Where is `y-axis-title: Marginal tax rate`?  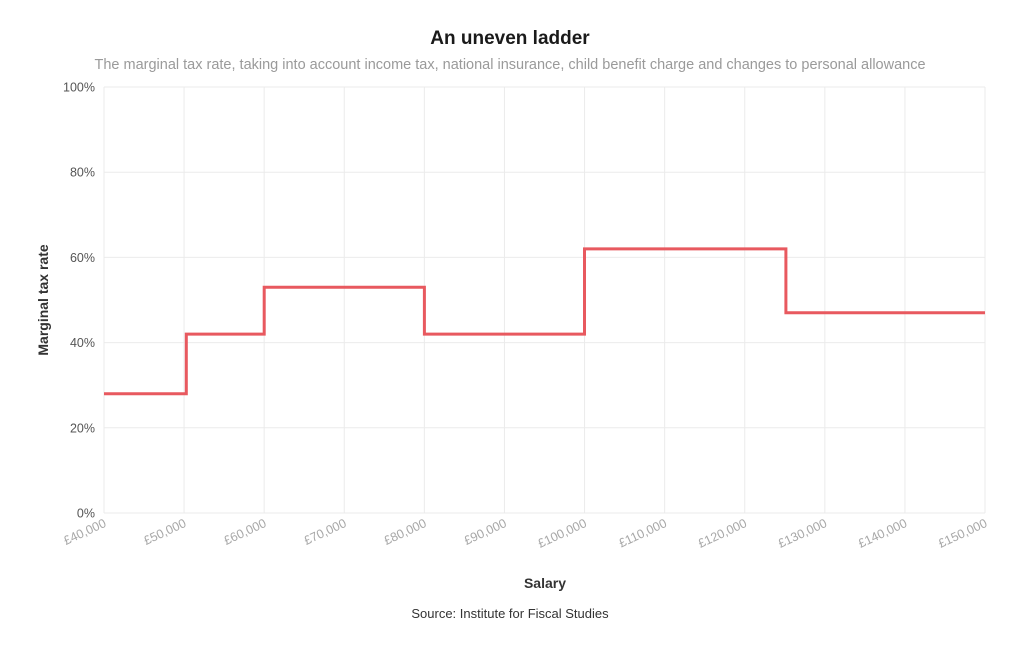
y-axis-title: Marginal tax rate is located at coordinates (43, 299).